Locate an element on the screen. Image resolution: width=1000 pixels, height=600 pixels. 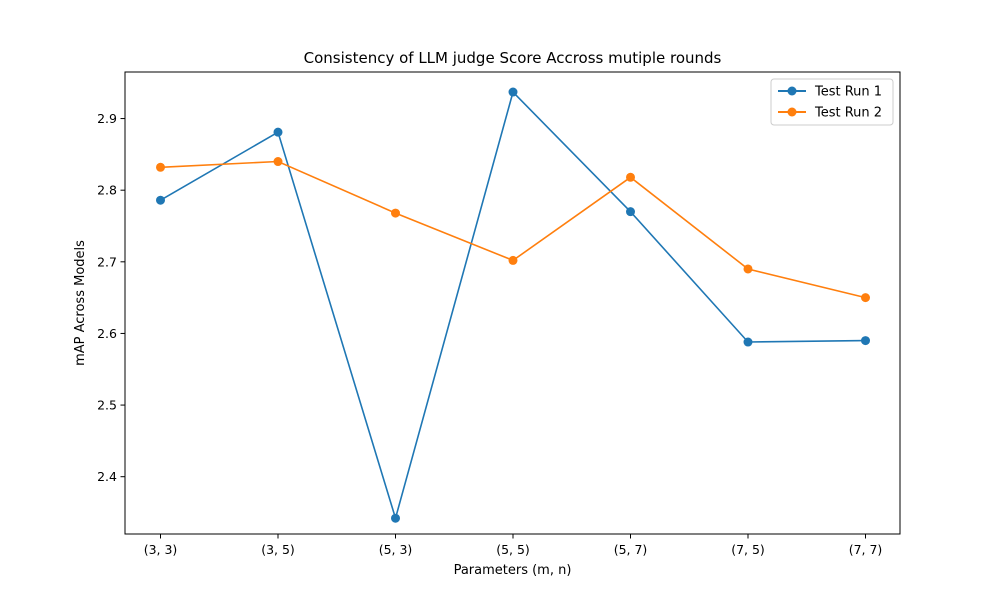
y-tick-label: 2.8 is located at coordinates (107, 190).